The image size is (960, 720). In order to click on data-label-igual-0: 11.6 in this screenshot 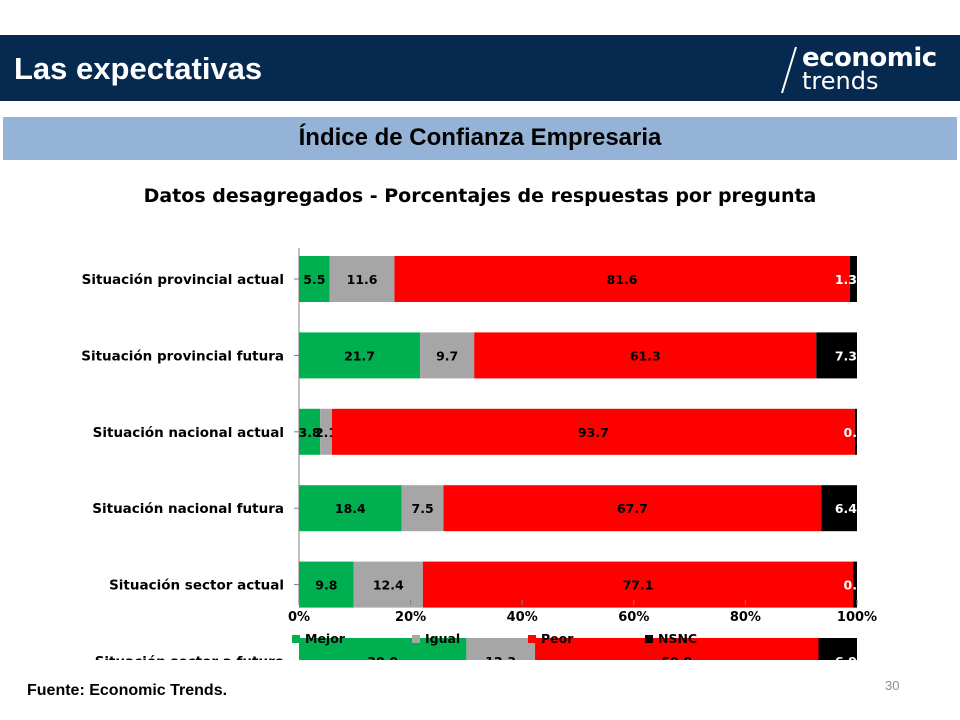, I will do `click(362, 279)`.